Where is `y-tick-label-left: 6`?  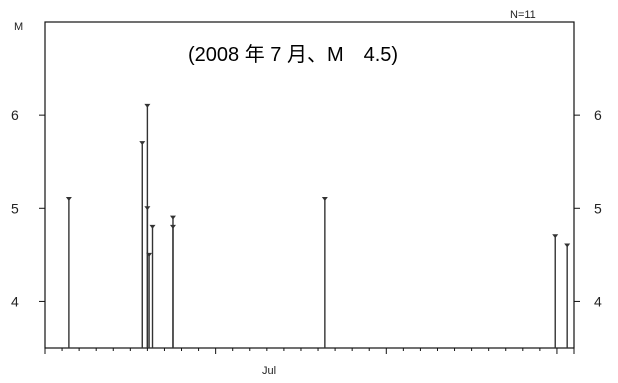 y-tick-label-left: 6 is located at coordinates (15, 115).